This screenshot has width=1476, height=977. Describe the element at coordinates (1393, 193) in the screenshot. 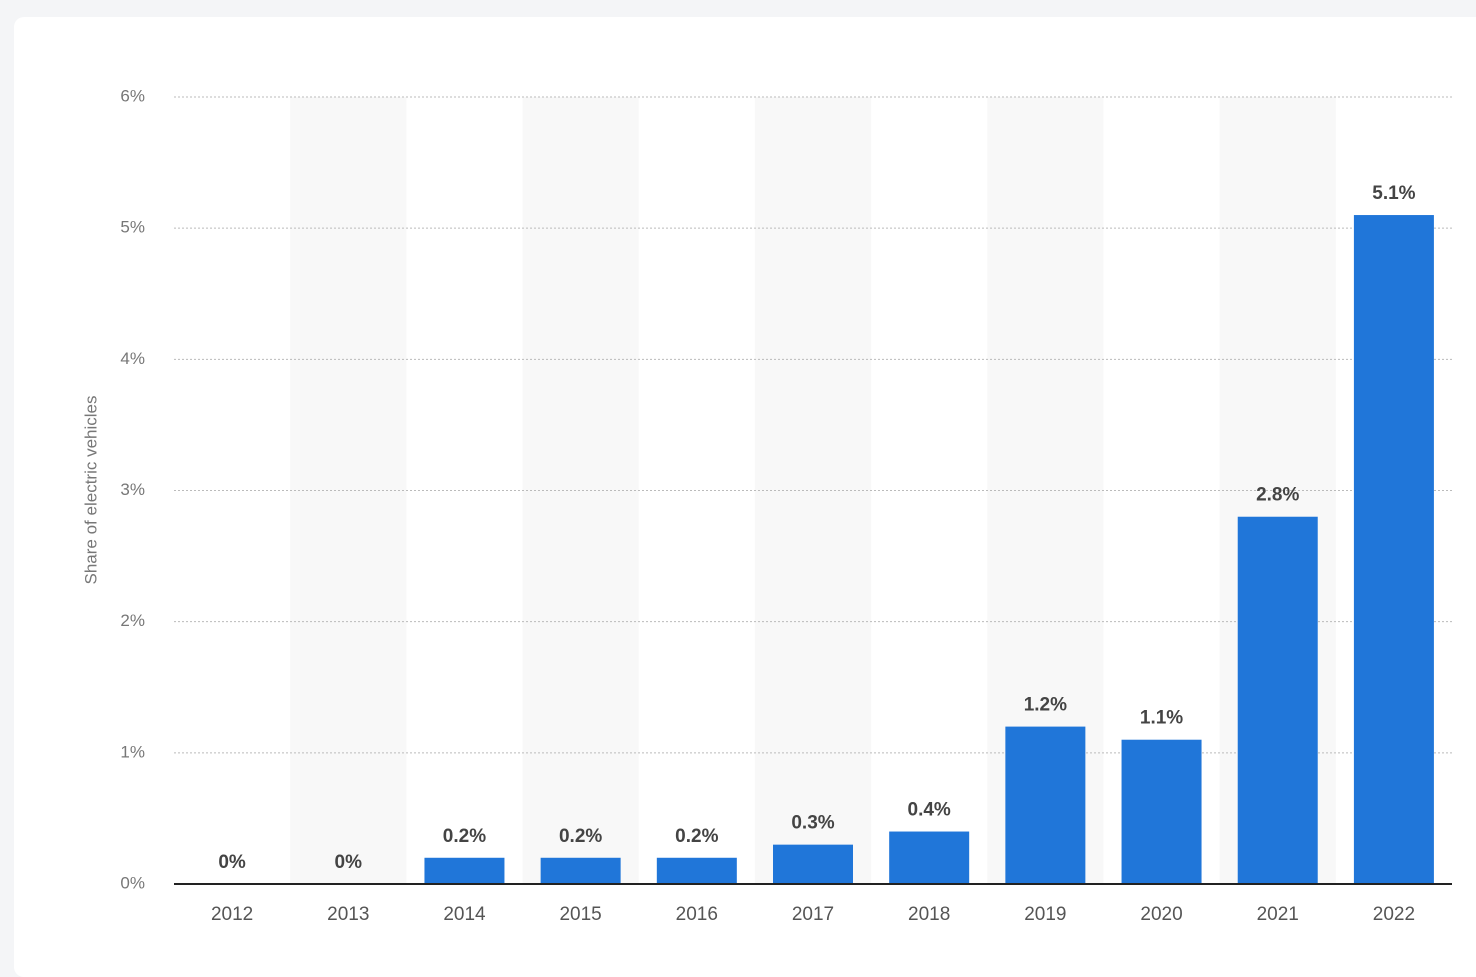

I see `value-label: 5.1%` at that location.